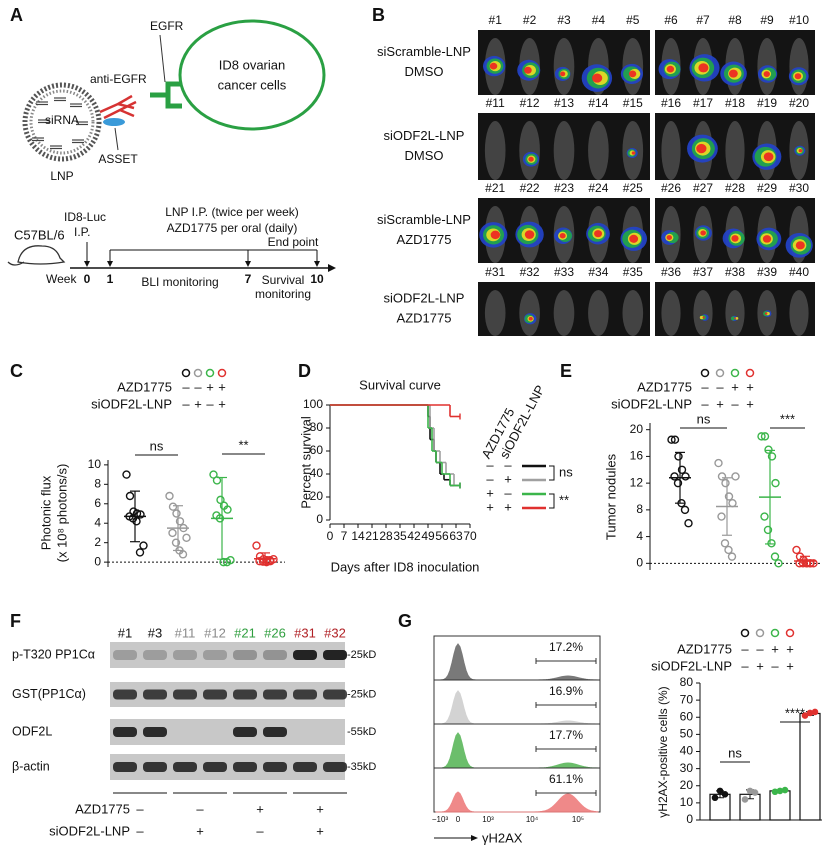 The width and height of the screenshot is (827, 851). What do you see at coordinates (566, 647) in the screenshot?
I see `percentage: 17.2%` at bounding box center [566, 647].